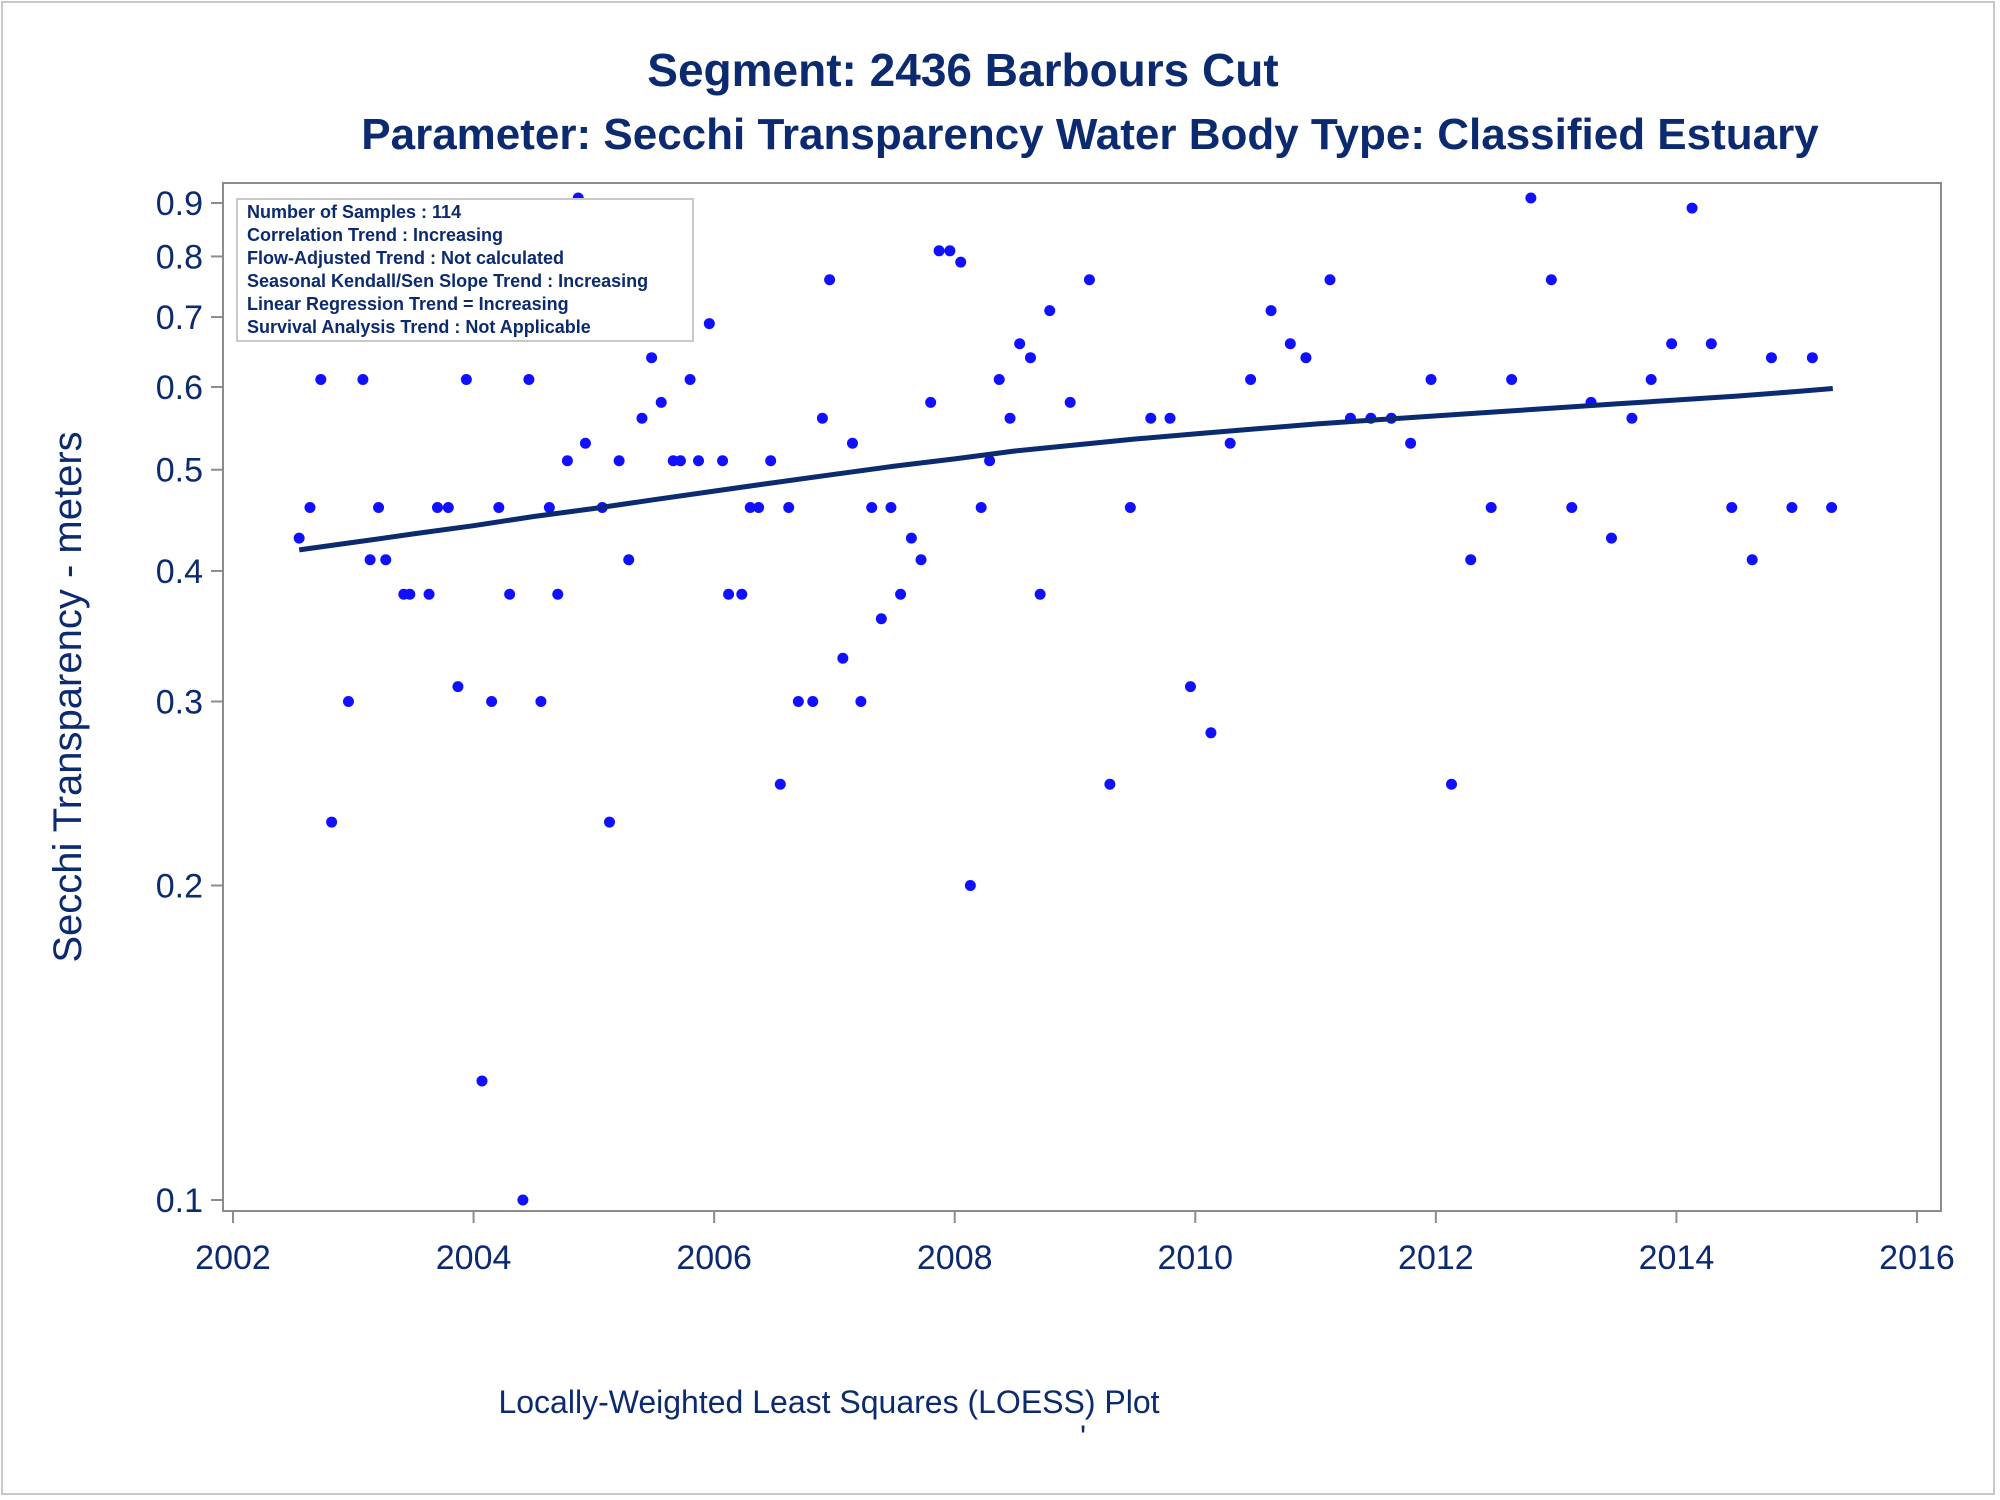 This screenshot has height=1500, width=2000. What do you see at coordinates (1083, 1437) in the screenshot?
I see `footnote-mark: '` at bounding box center [1083, 1437].